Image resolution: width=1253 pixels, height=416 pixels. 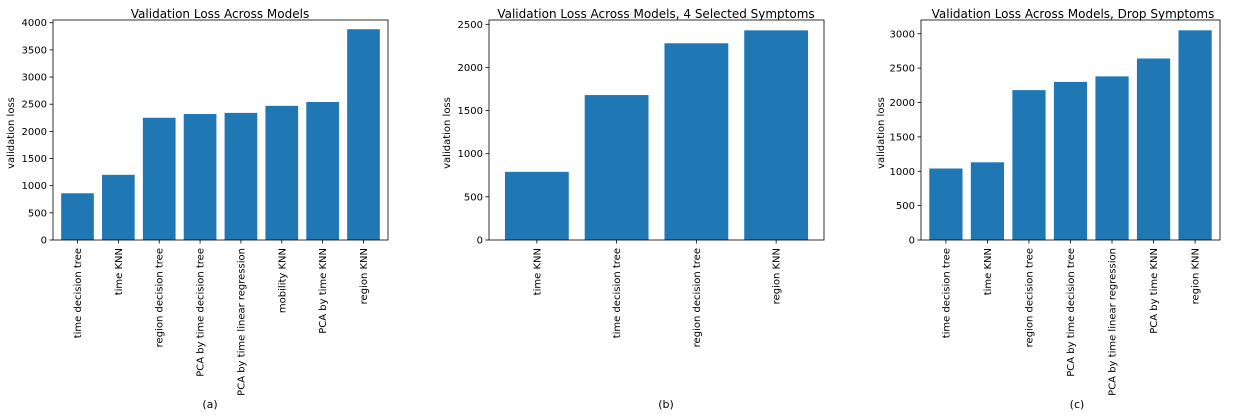 What do you see at coordinates (34, 132) in the screenshot?
I see `y-tick-label-a-4: 2000` at bounding box center [34, 132].